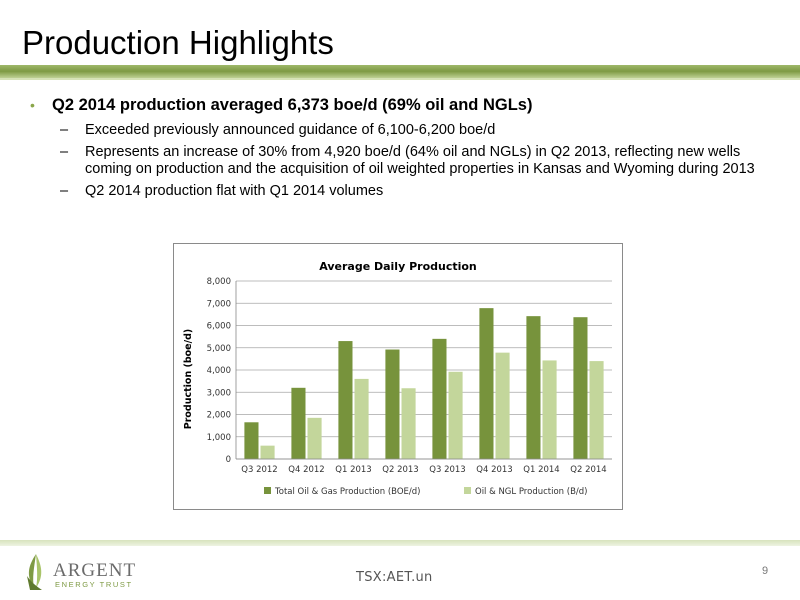  What do you see at coordinates (541, 470) in the screenshot?
I see `x-tick-label: Q1 2014` at bounding box center [541, 470].